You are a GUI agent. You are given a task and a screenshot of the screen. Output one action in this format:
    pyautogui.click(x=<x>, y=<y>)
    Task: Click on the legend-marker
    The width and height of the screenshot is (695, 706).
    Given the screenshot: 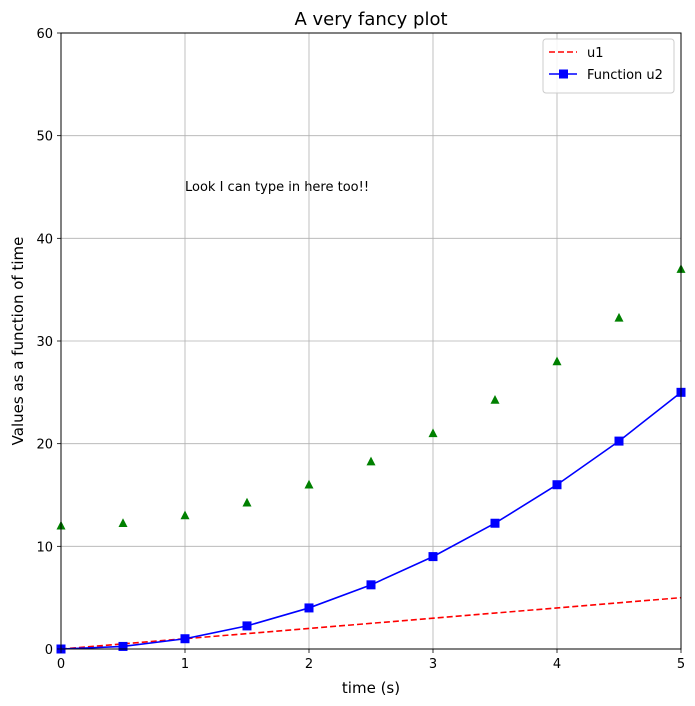 What is the action you would take?
    pyautogui.click(x=563, y=74)
    